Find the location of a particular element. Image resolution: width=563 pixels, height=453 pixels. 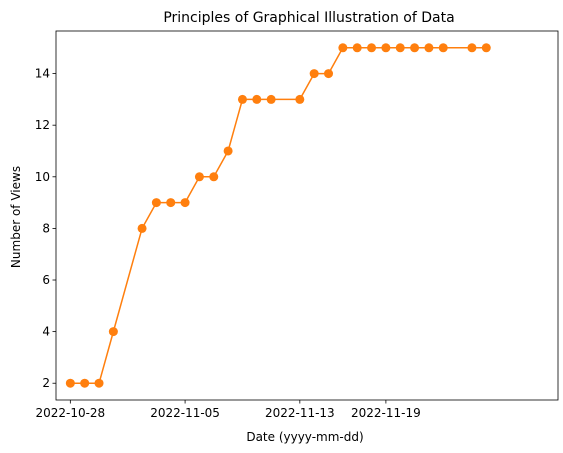

x-tick-label: 2022-11-05 is located at coordinates (185, 413).